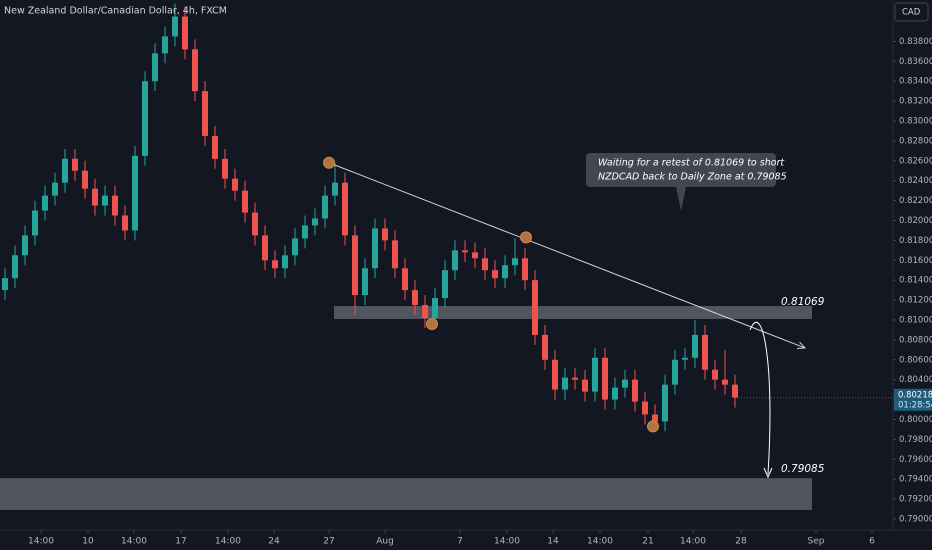 The image size is (932, 550). I want to click on y-tick-label: 0.79600, so click(915, 460).